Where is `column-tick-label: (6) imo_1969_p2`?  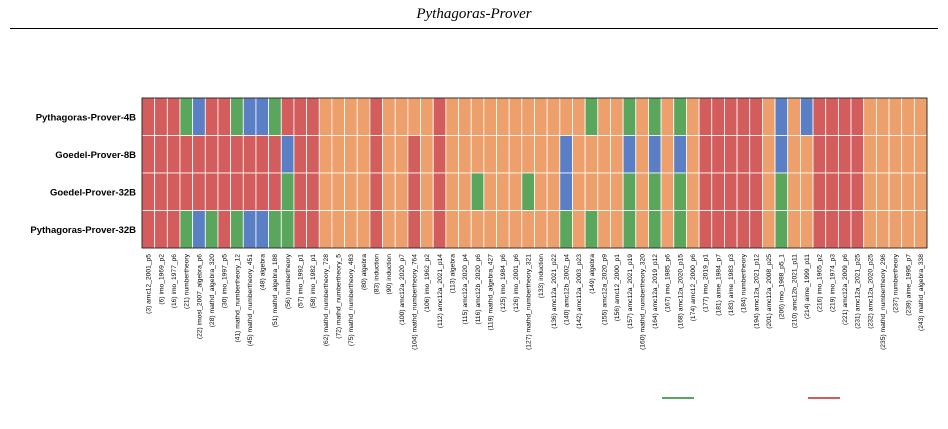 column-tick-label: (6) imo_1969_p2 is located at coordinates (161, 279).